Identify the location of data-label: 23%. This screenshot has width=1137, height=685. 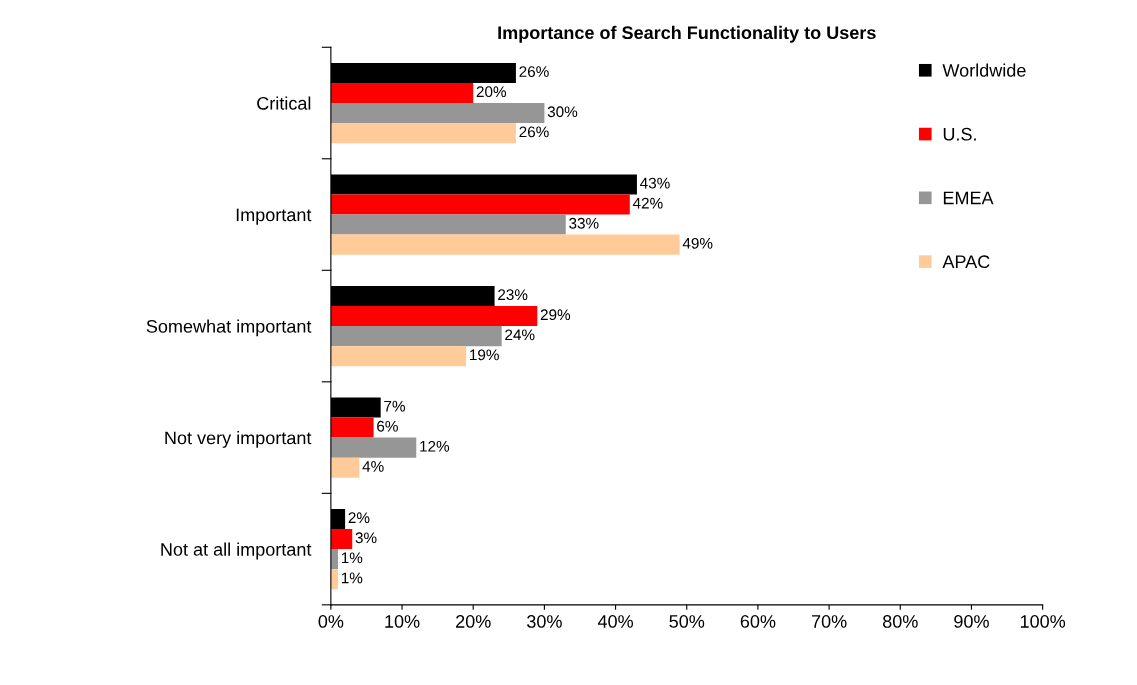
(513, 295).